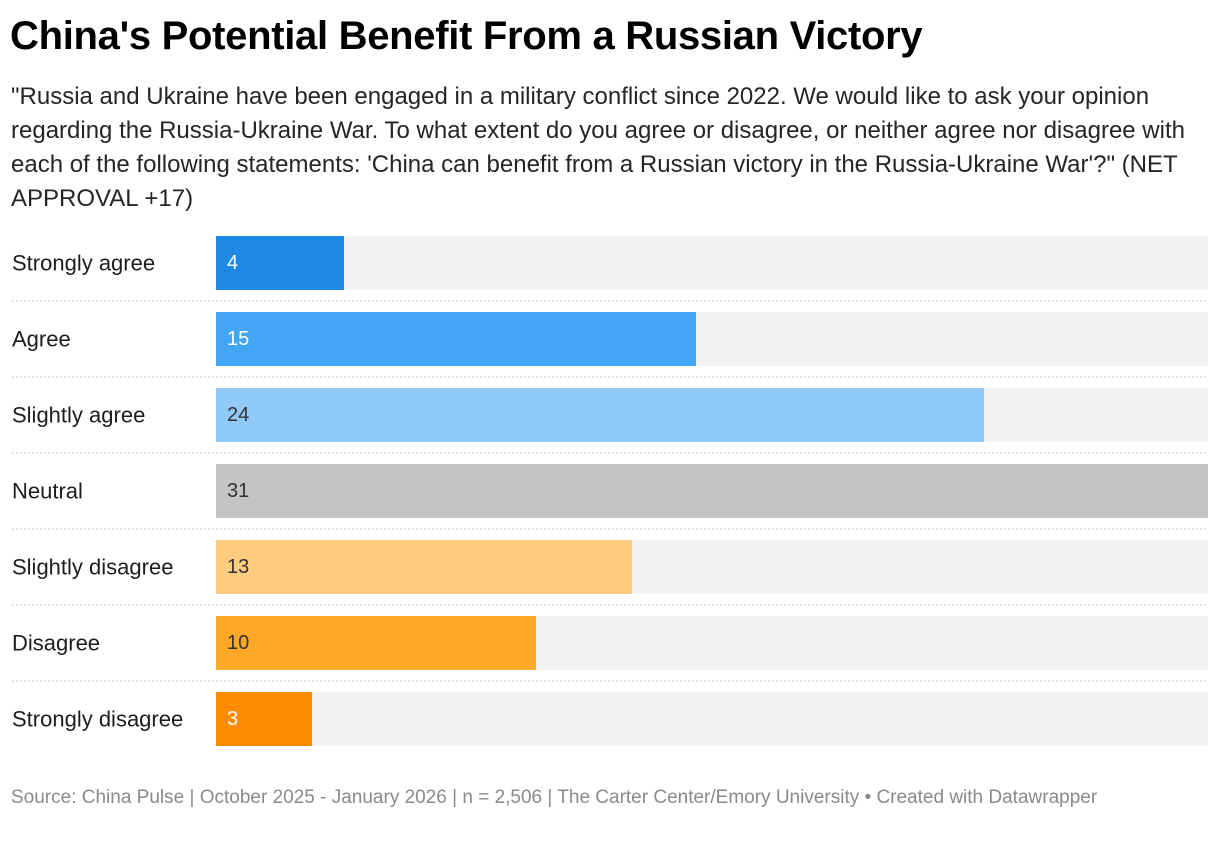 The image size is (1220, 848). I want to click on bar-track-strongly-agree, so click(712, 263).